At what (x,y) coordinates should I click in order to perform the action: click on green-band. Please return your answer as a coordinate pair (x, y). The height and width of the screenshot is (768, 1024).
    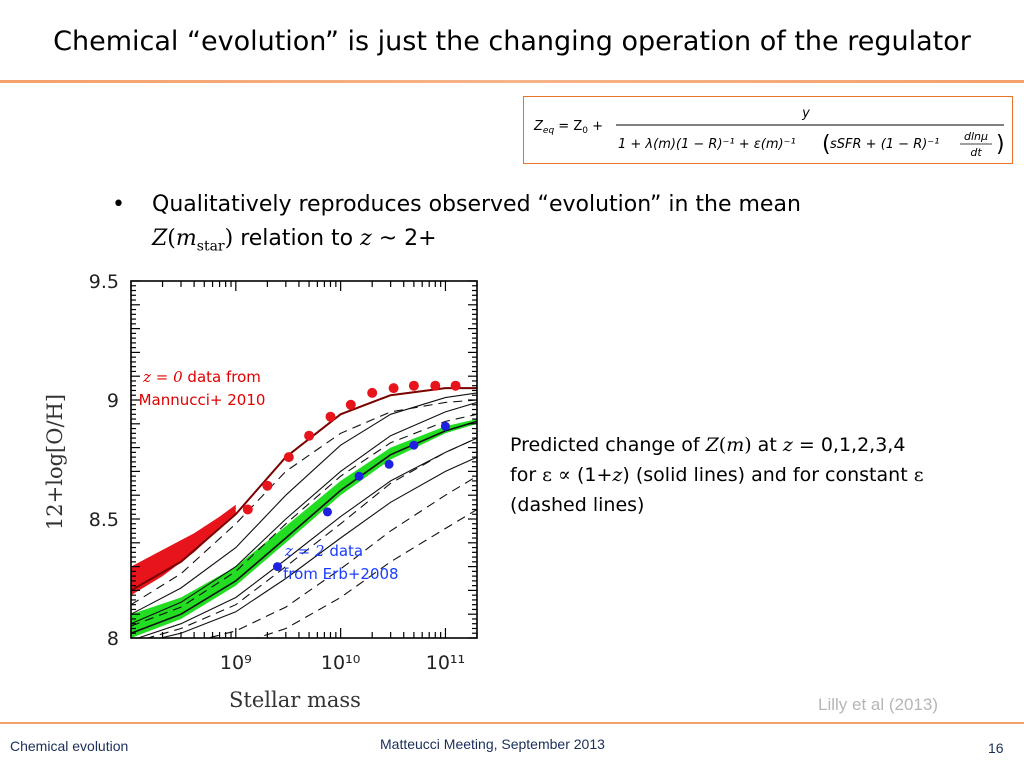
    Looking at the image, I should click on (304, 528).